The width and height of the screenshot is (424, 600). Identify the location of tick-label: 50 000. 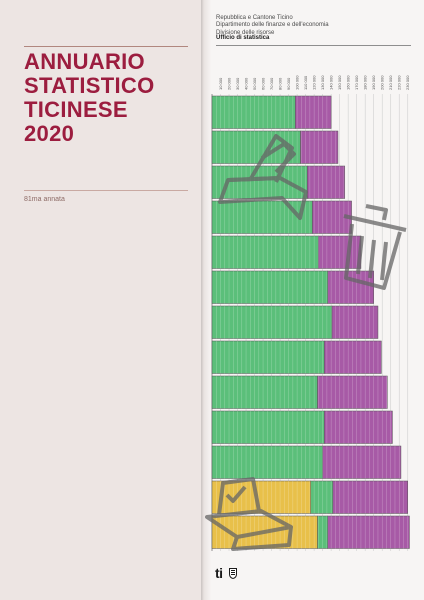
(254, 83).